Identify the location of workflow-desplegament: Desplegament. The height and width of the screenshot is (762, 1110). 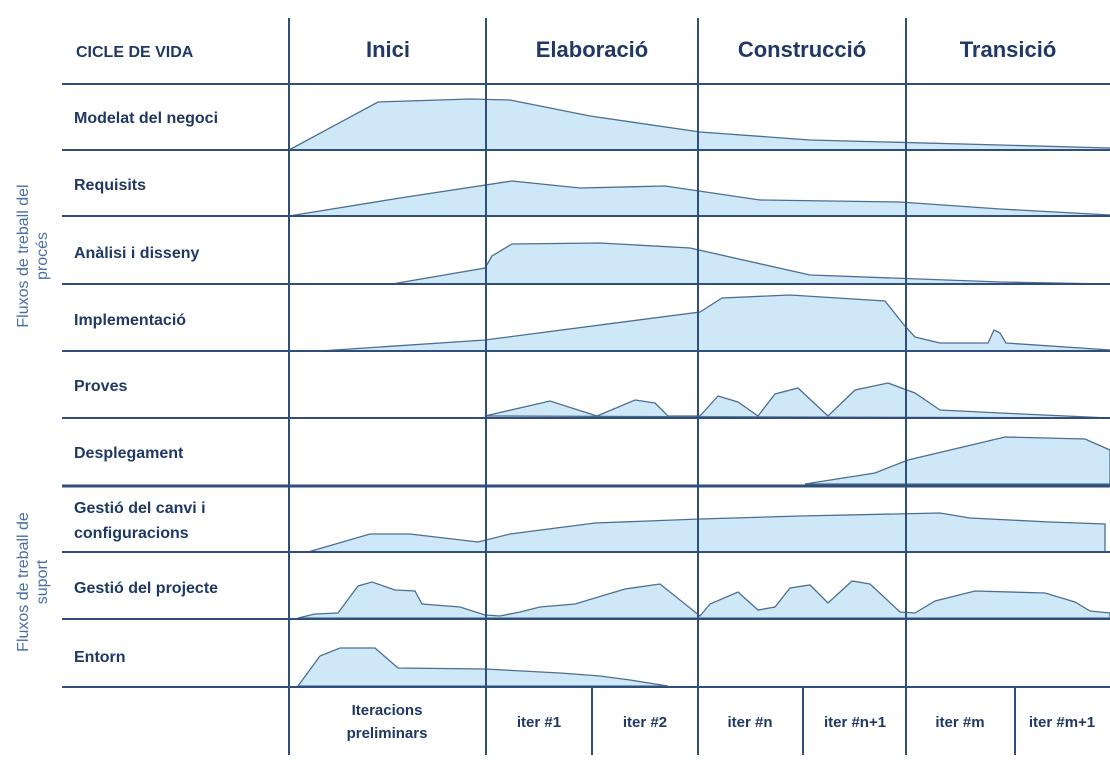
(129, 453).